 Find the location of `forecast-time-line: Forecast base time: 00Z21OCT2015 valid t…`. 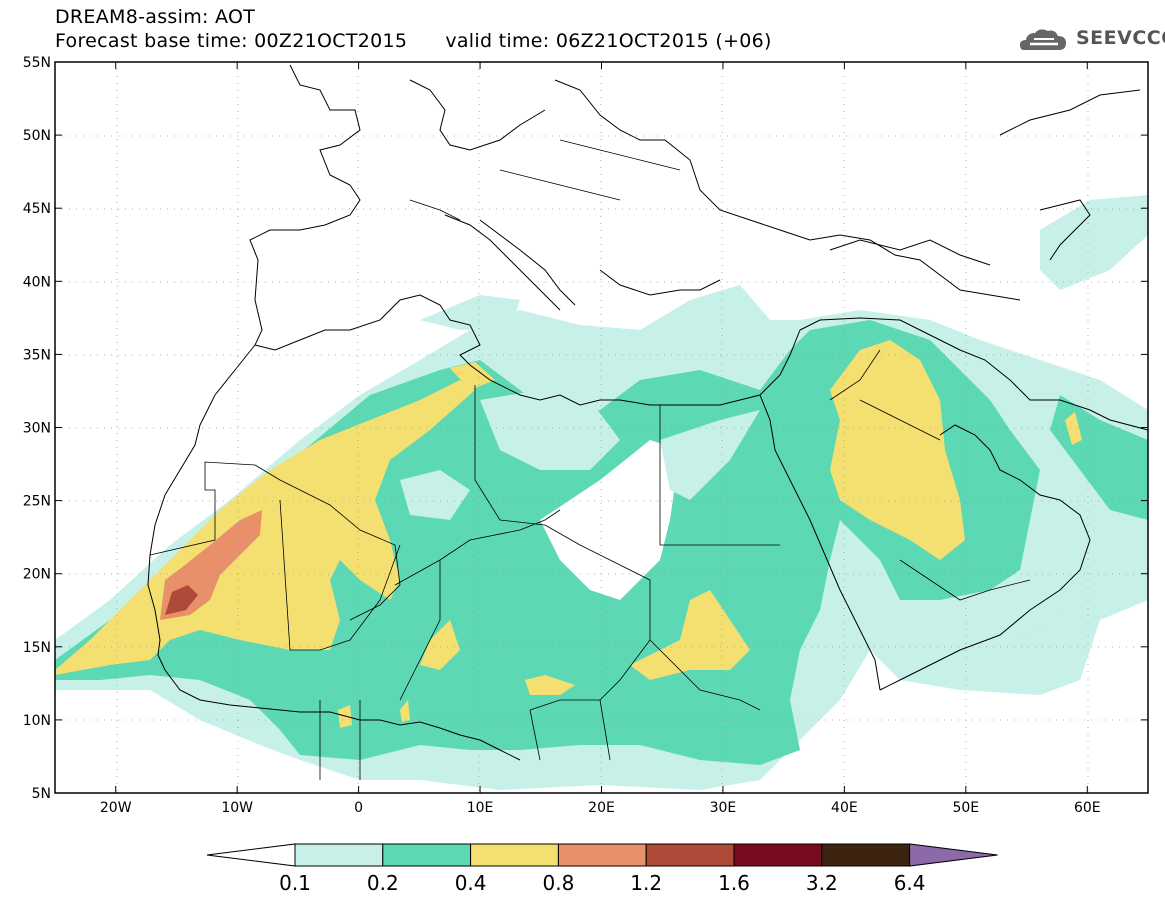

forecast-time-line: Forecast base time: 00Z21OCT2015 valid t… is located at coordinates (413, 41).